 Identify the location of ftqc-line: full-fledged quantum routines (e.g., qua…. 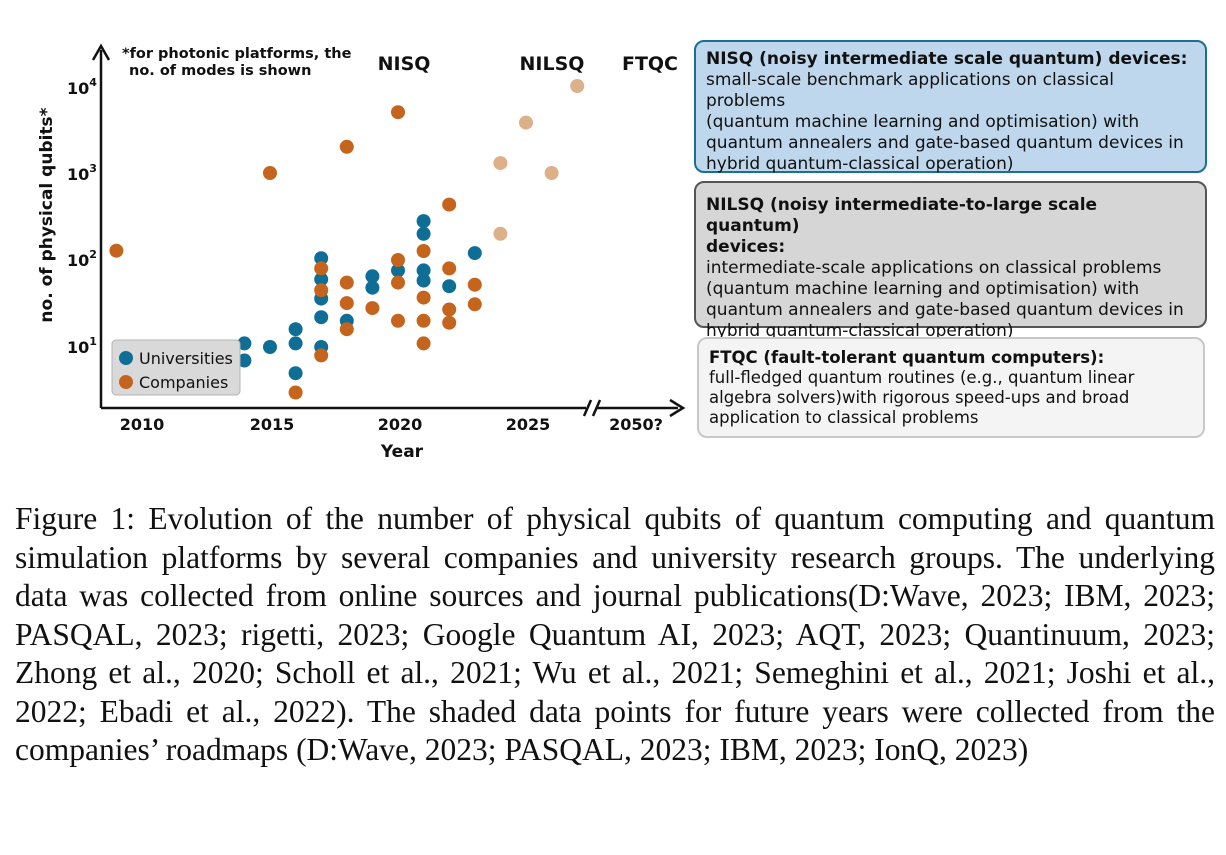
(922, 377).